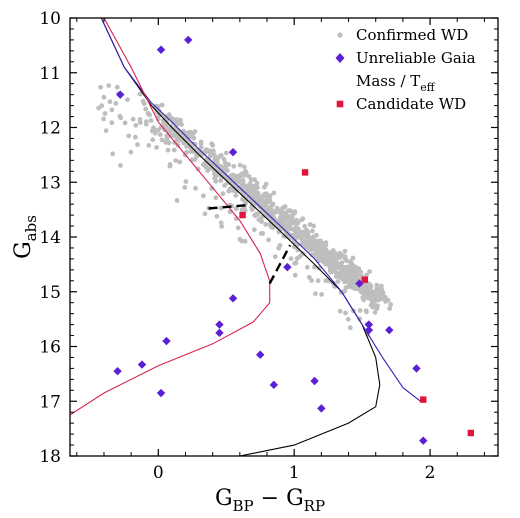 The height and width of the screenshot is (518, 520). Describe the element at coordinates (340, 104) in the screenshot. I see `legend-candidate-marker` at that location.